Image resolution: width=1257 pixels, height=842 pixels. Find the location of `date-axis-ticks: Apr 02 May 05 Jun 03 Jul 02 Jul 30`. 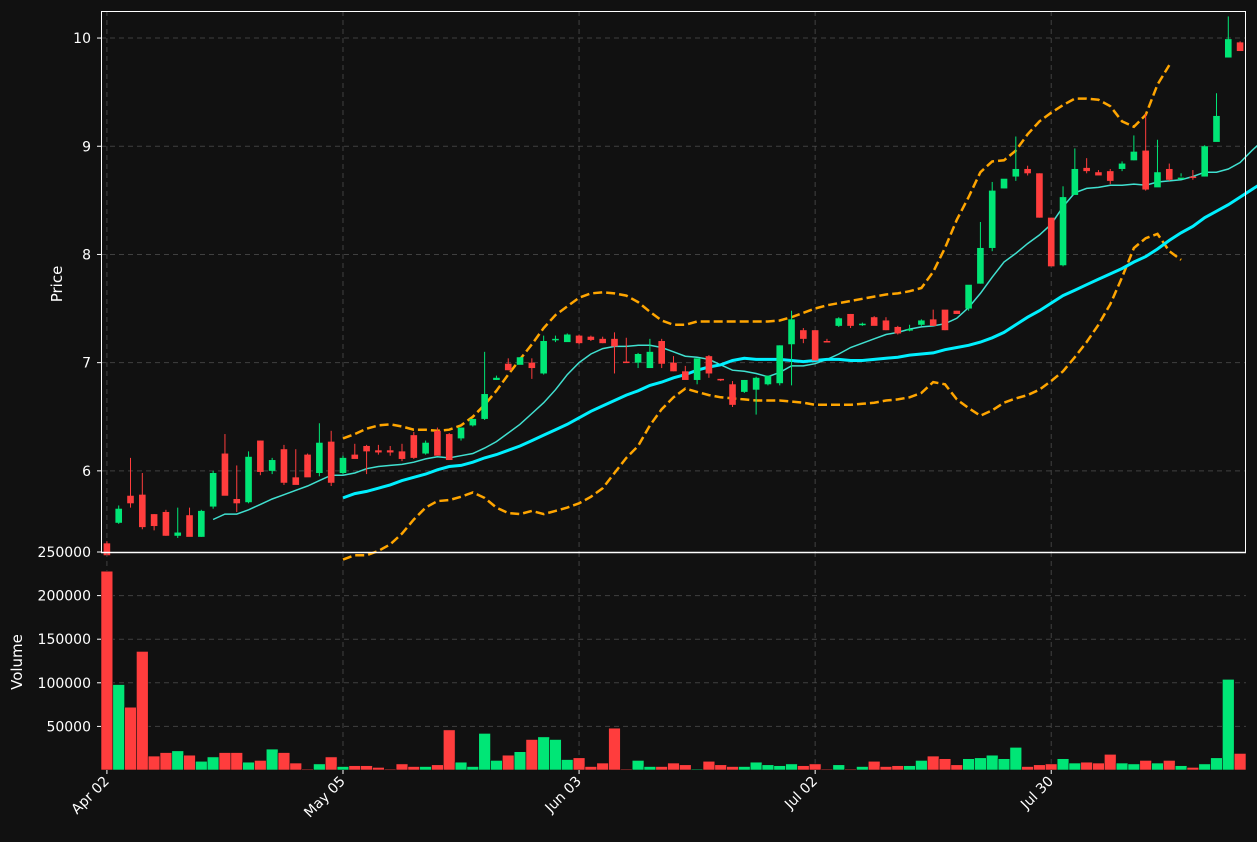

date-axis-ticks: Apr 02 May 05 Jun 03 Jul 02 Jul 30 is located at coordinates (563, 795).